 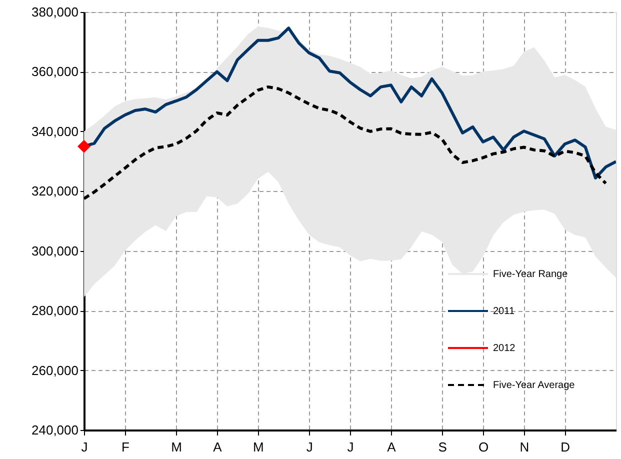 I want to click on y-tick-label: 280,000, so click(x=55, y=310).